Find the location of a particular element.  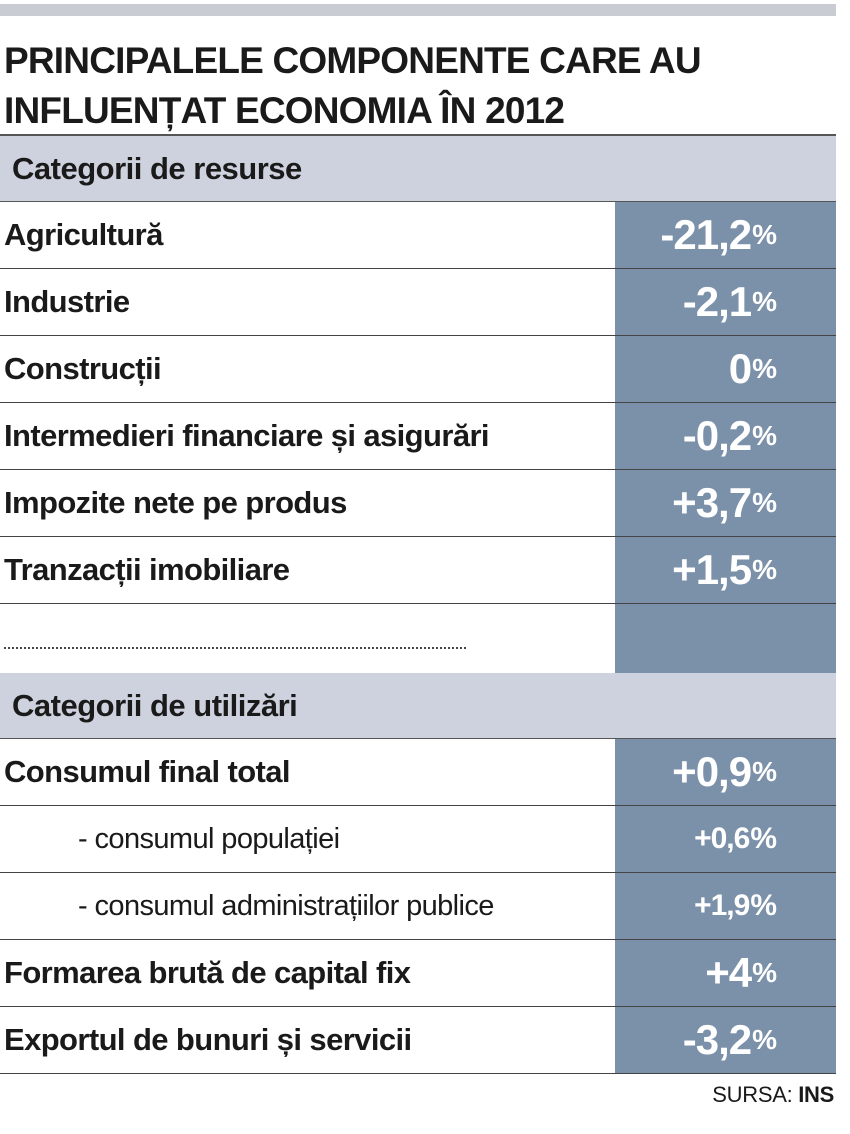

row-value: +3,7 is located at coordinates (712, 502).